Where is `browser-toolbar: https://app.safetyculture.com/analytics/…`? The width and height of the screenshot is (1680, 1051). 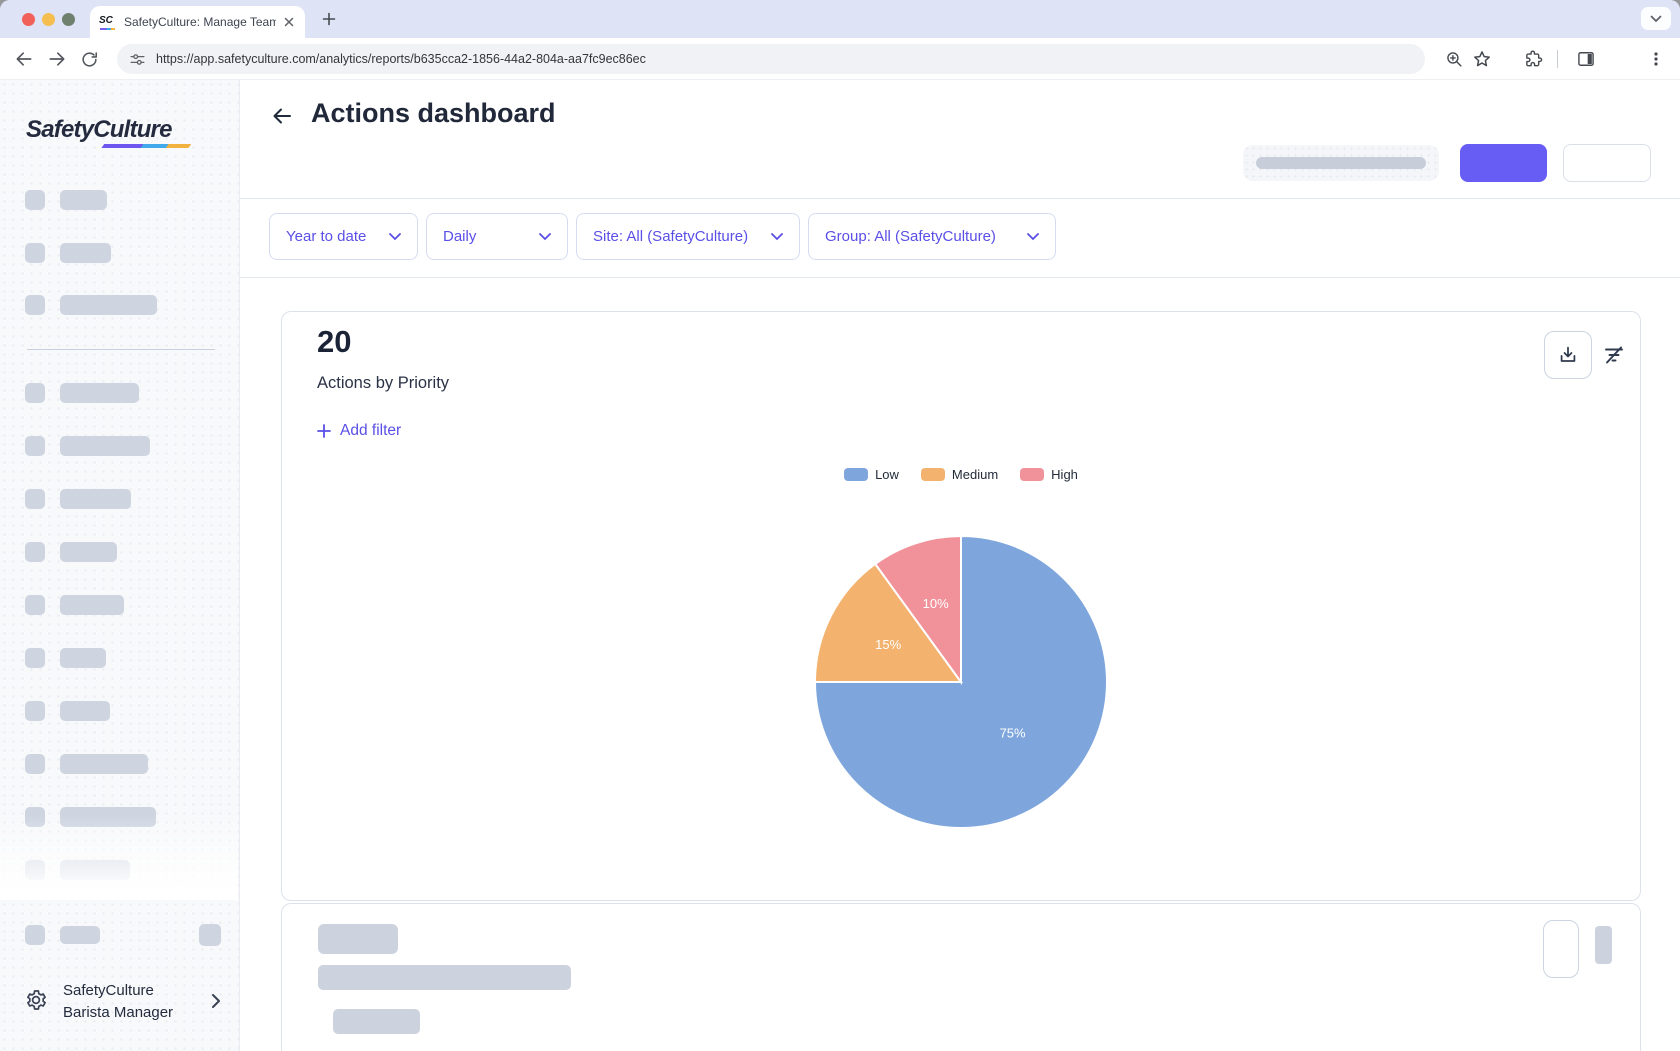
browser-toolbar: https://app.safetyculture.com/analytics/… is located at coordinates (840, 75).